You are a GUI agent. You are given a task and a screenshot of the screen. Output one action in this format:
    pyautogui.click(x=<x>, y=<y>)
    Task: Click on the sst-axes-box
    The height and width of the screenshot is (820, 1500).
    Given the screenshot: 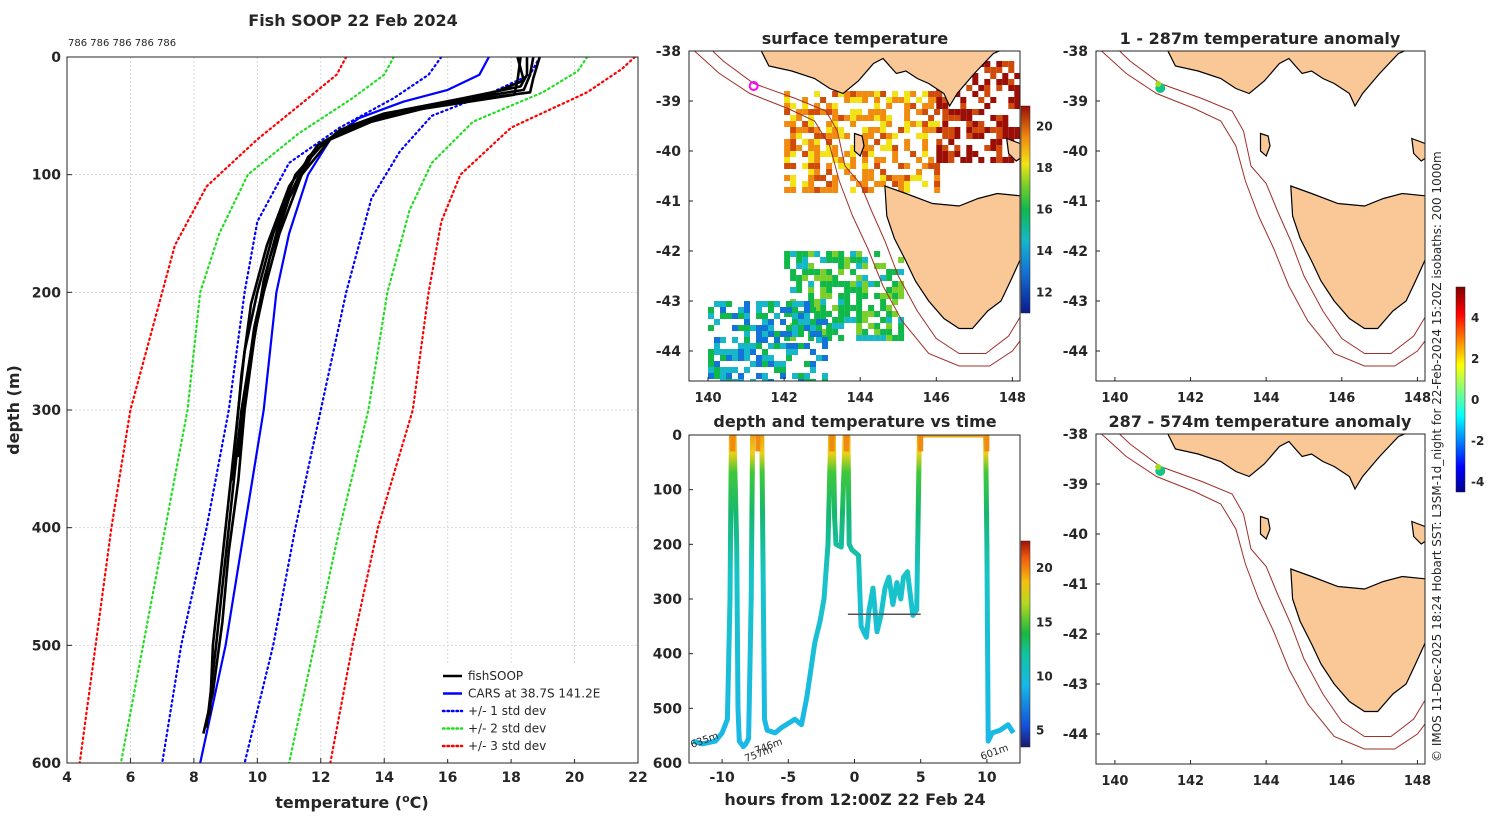 What is the action you would take?
    pyautogui.click(x=854, y=216)
    